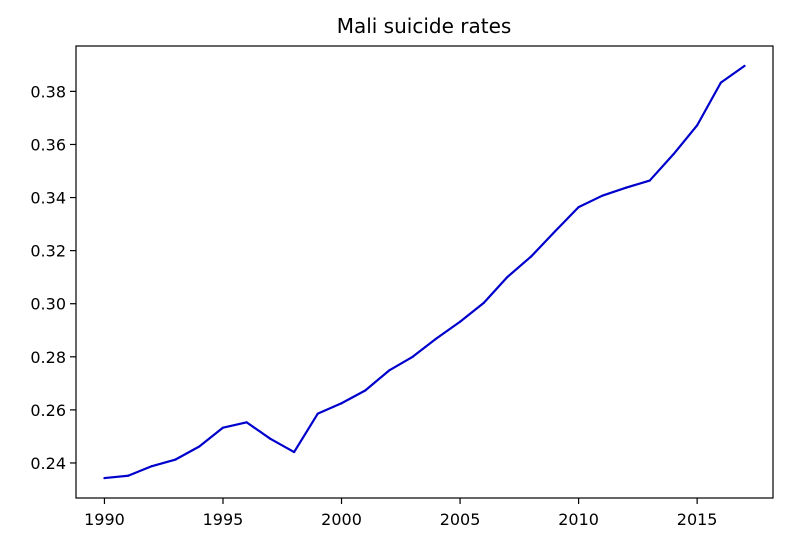 The image size is (788, 549). I want to click on x-axis: 1990 1995 2000 2005 2010 2015, so click(400, 513).